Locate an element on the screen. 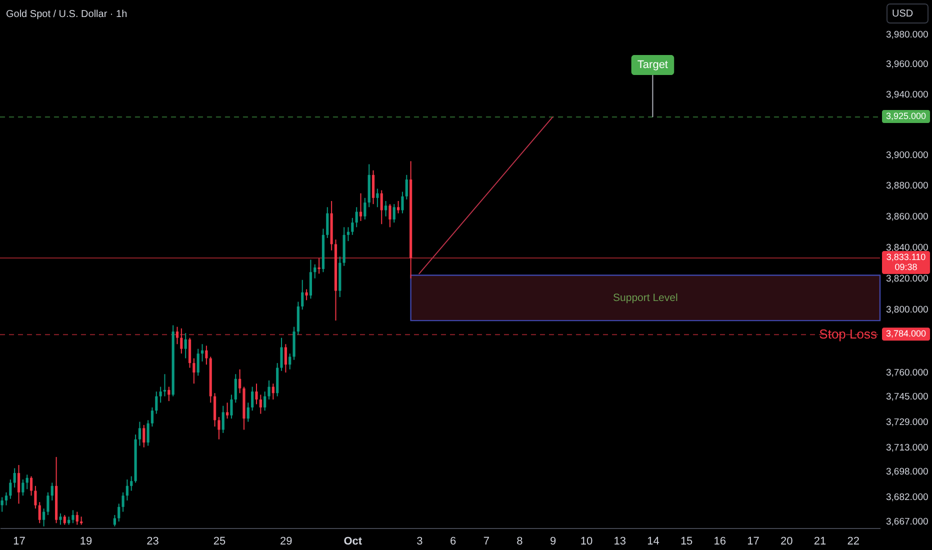 Image resolution: width=932 pixels, height=550 pixels. x-tick-label: 10 is located at coordinates (586, 542).